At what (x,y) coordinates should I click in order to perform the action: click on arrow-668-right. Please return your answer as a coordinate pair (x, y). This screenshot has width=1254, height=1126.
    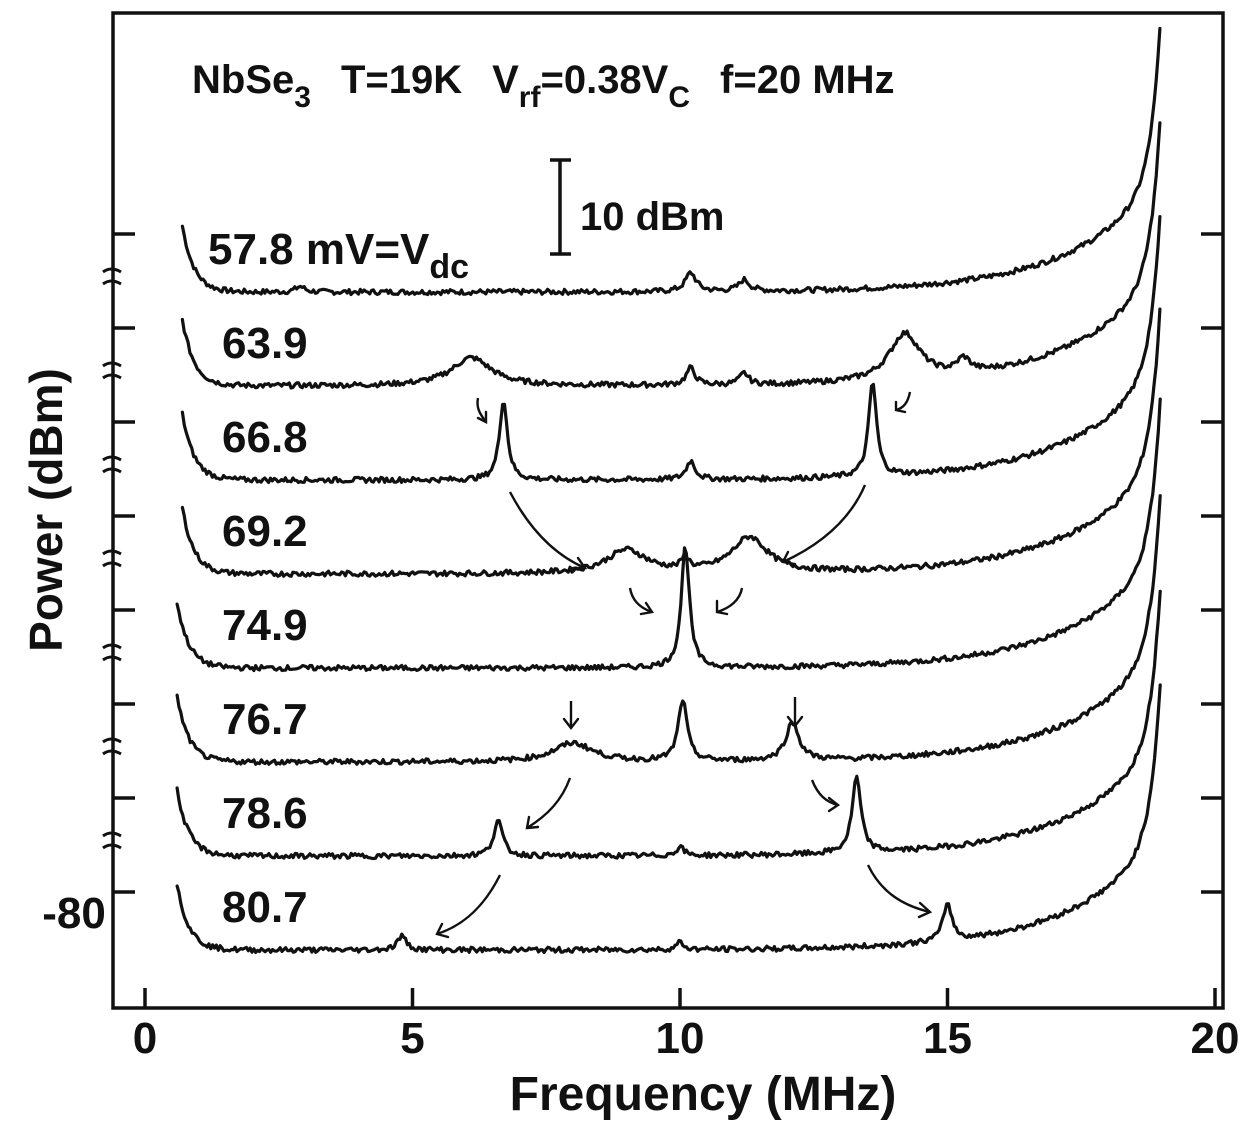
    Looking at the image, I should click on (824, 524).